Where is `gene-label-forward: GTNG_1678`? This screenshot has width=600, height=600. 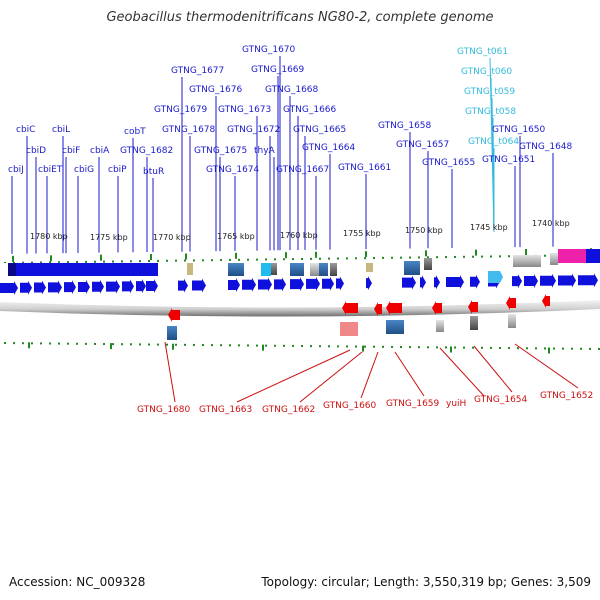 gene-label-forward: GTNG_1678 is located at coordinates (189, 130).